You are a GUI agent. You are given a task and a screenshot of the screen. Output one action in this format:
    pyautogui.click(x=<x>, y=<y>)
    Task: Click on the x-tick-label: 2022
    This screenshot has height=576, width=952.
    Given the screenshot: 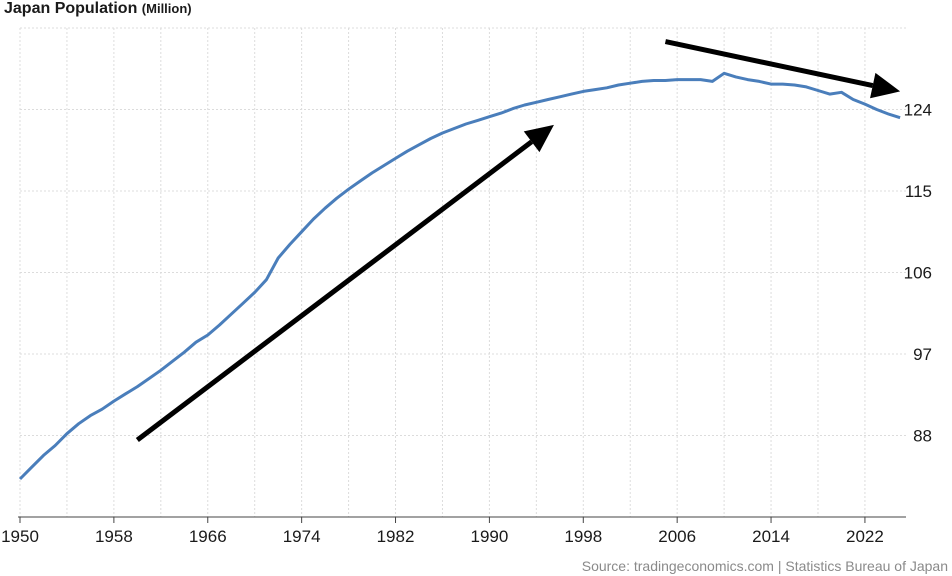 What is the action you would take?
    pyautogui.click(x=865, y=536)
    